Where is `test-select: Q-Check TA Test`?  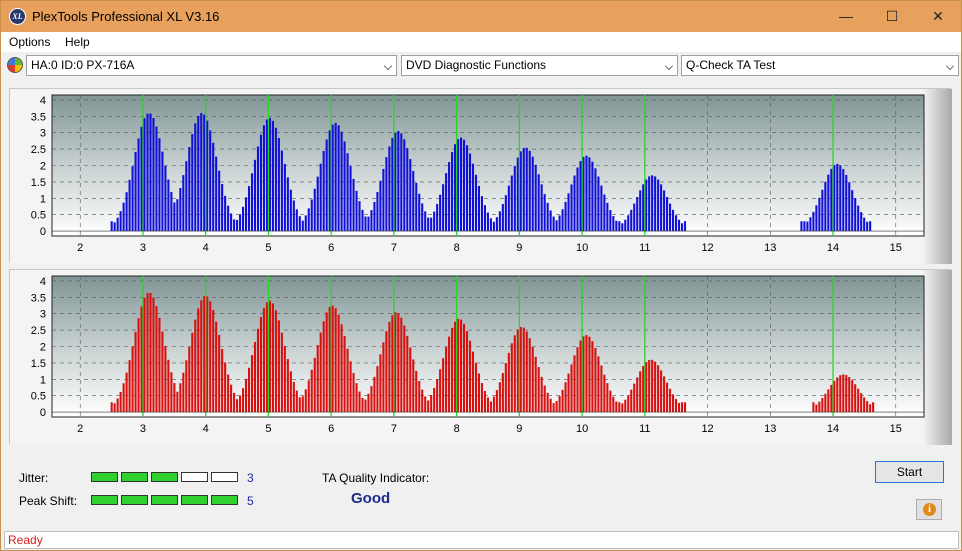
test-select: Q-Check TA Test is located at coordinates (820, 65).